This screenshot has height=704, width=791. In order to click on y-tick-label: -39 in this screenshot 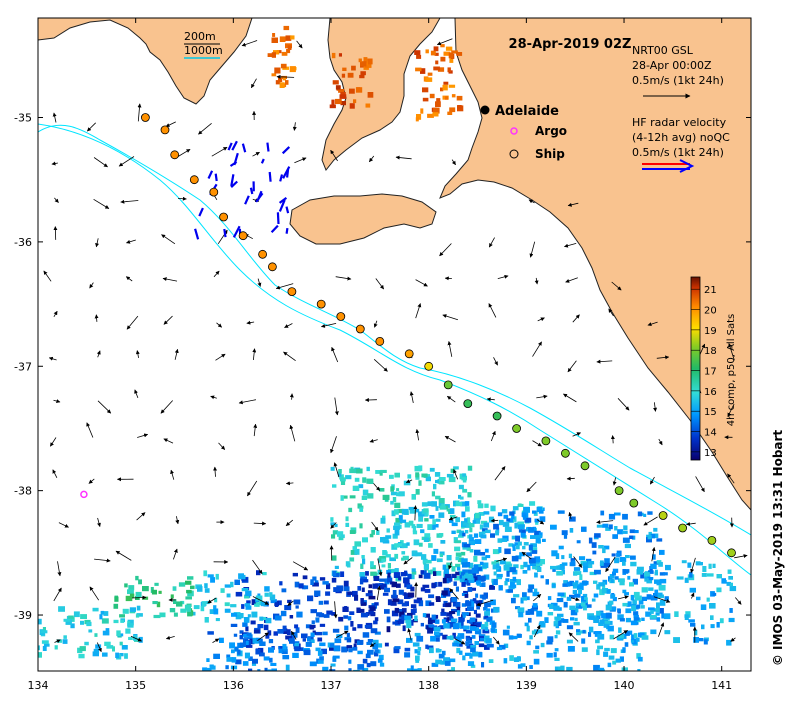, I will do `click(23, 615)`.